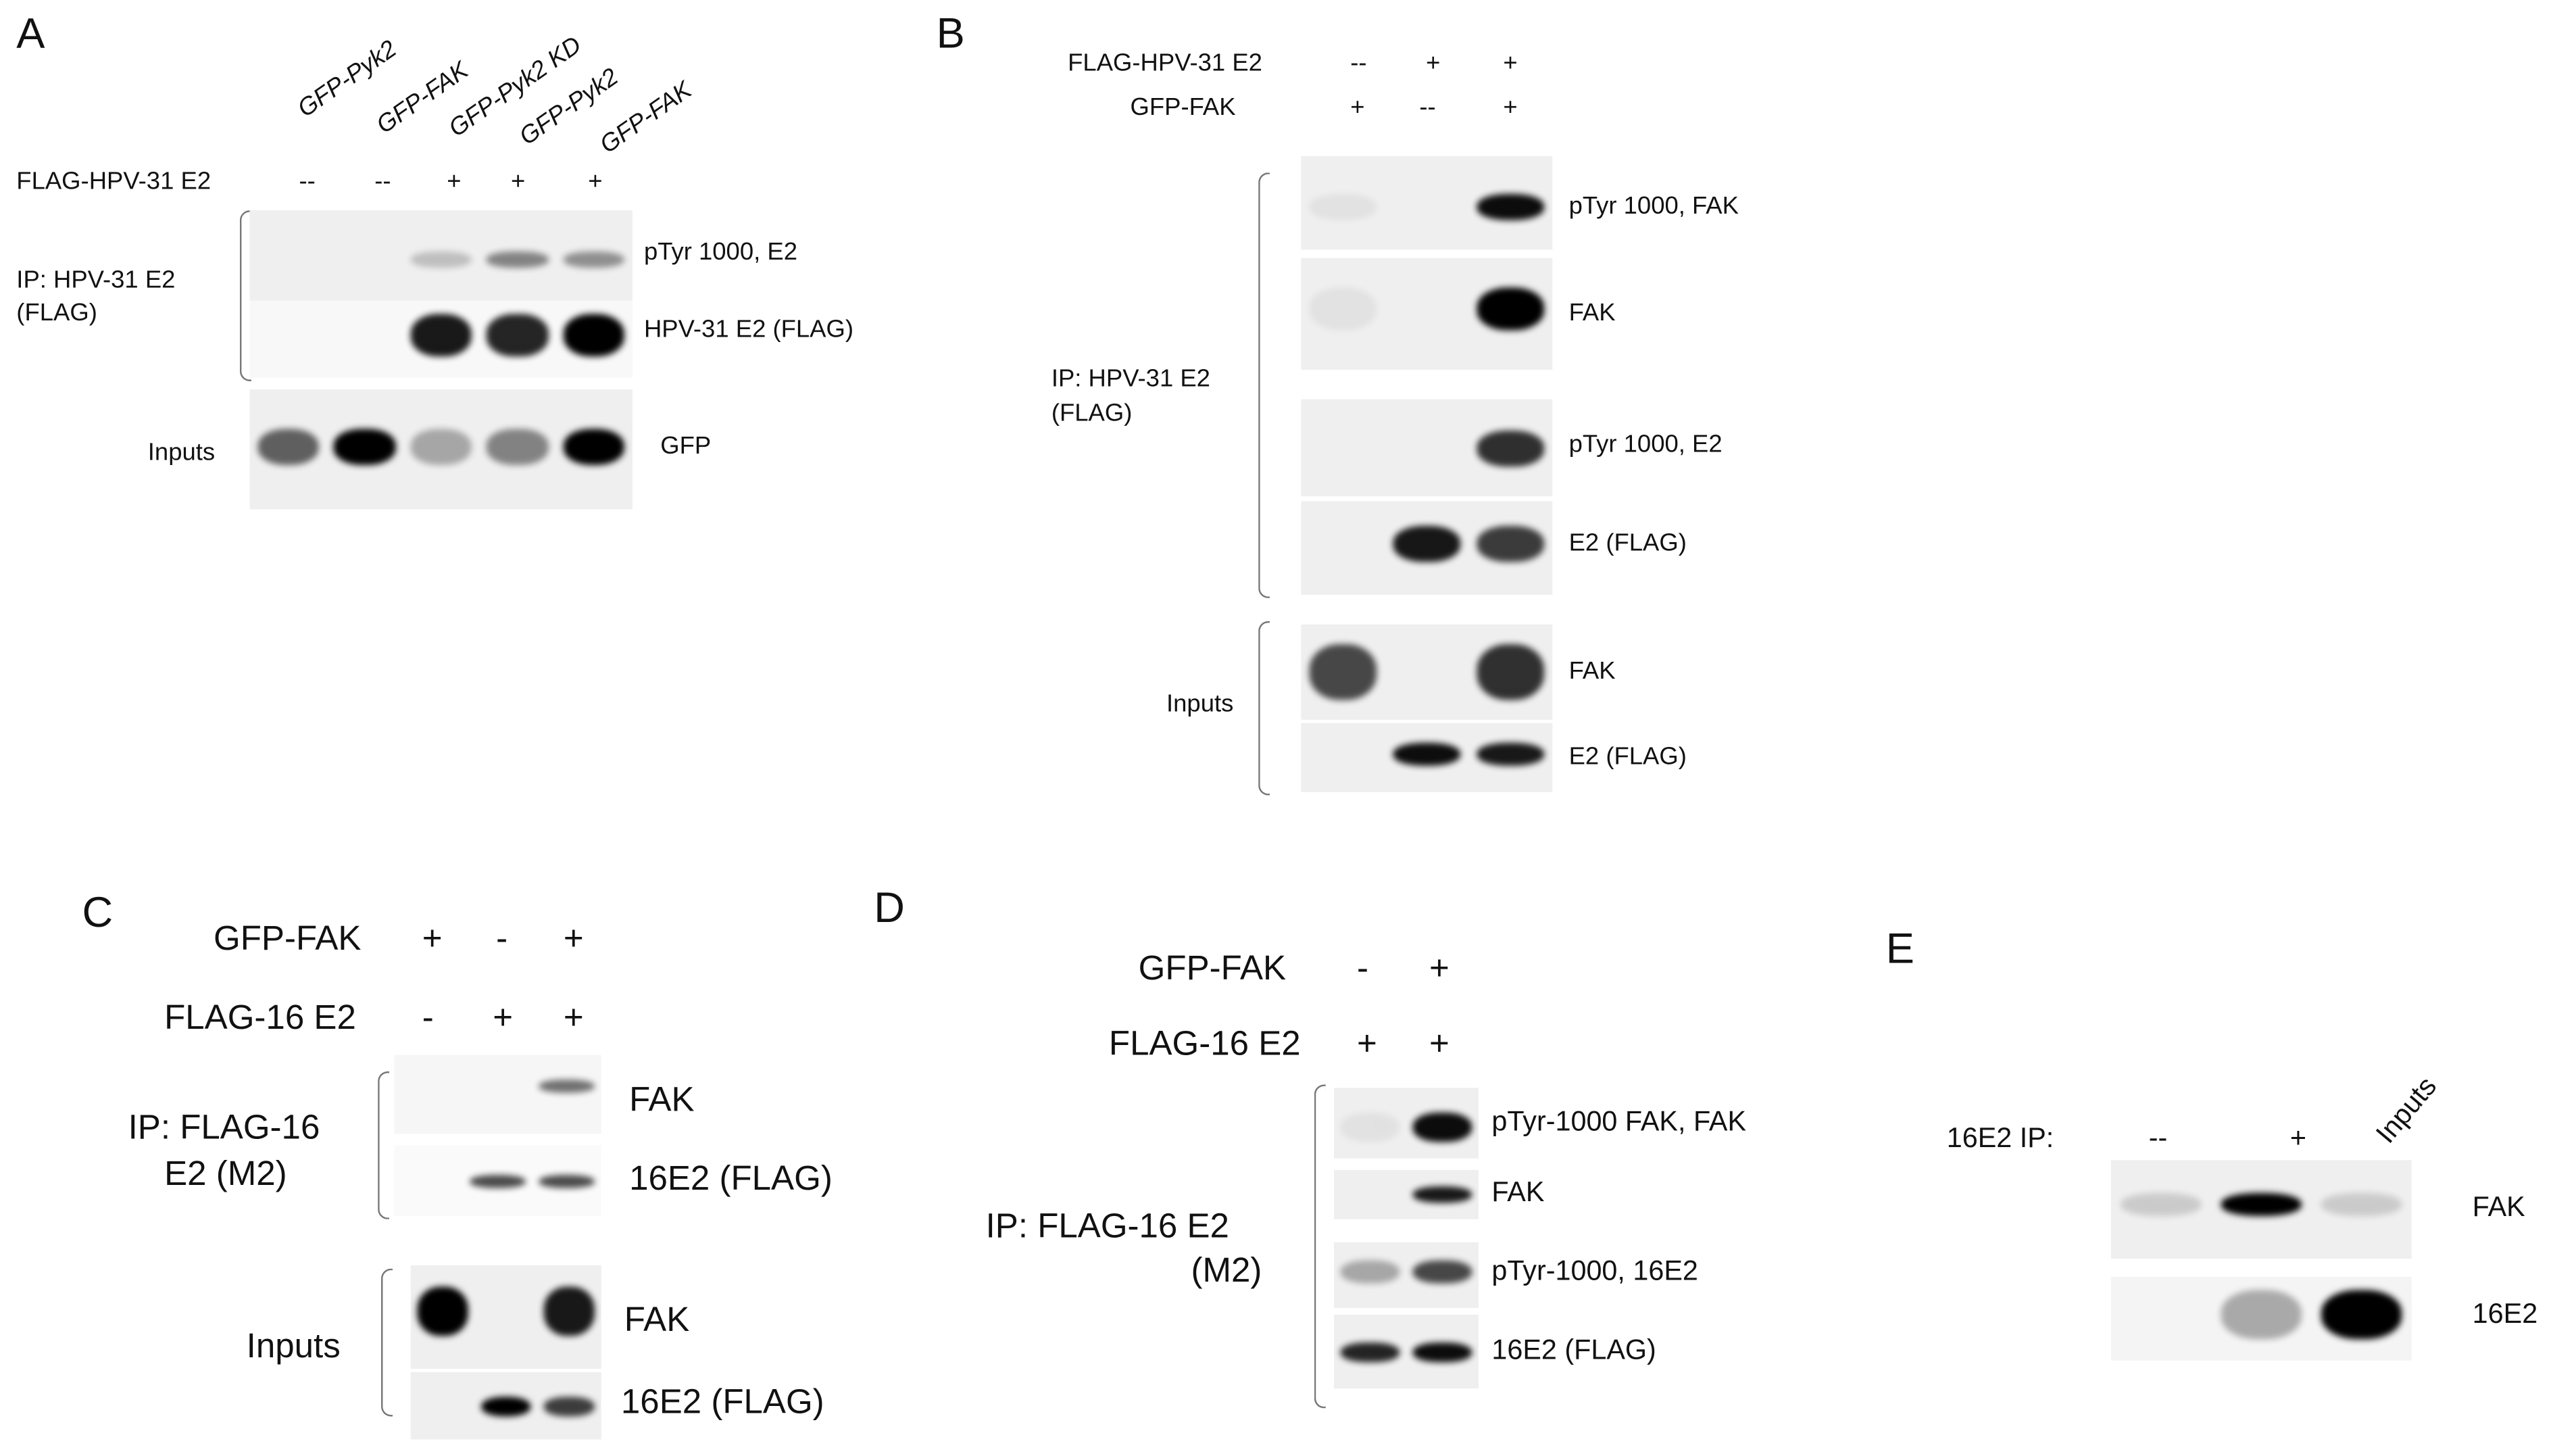 This screenshot has height=1456, width=2576. Describe the element at coordinates (1619, 1122) in the screenshot. I see `blot-label: pTyr-1000 FAK, FAK` at that location.